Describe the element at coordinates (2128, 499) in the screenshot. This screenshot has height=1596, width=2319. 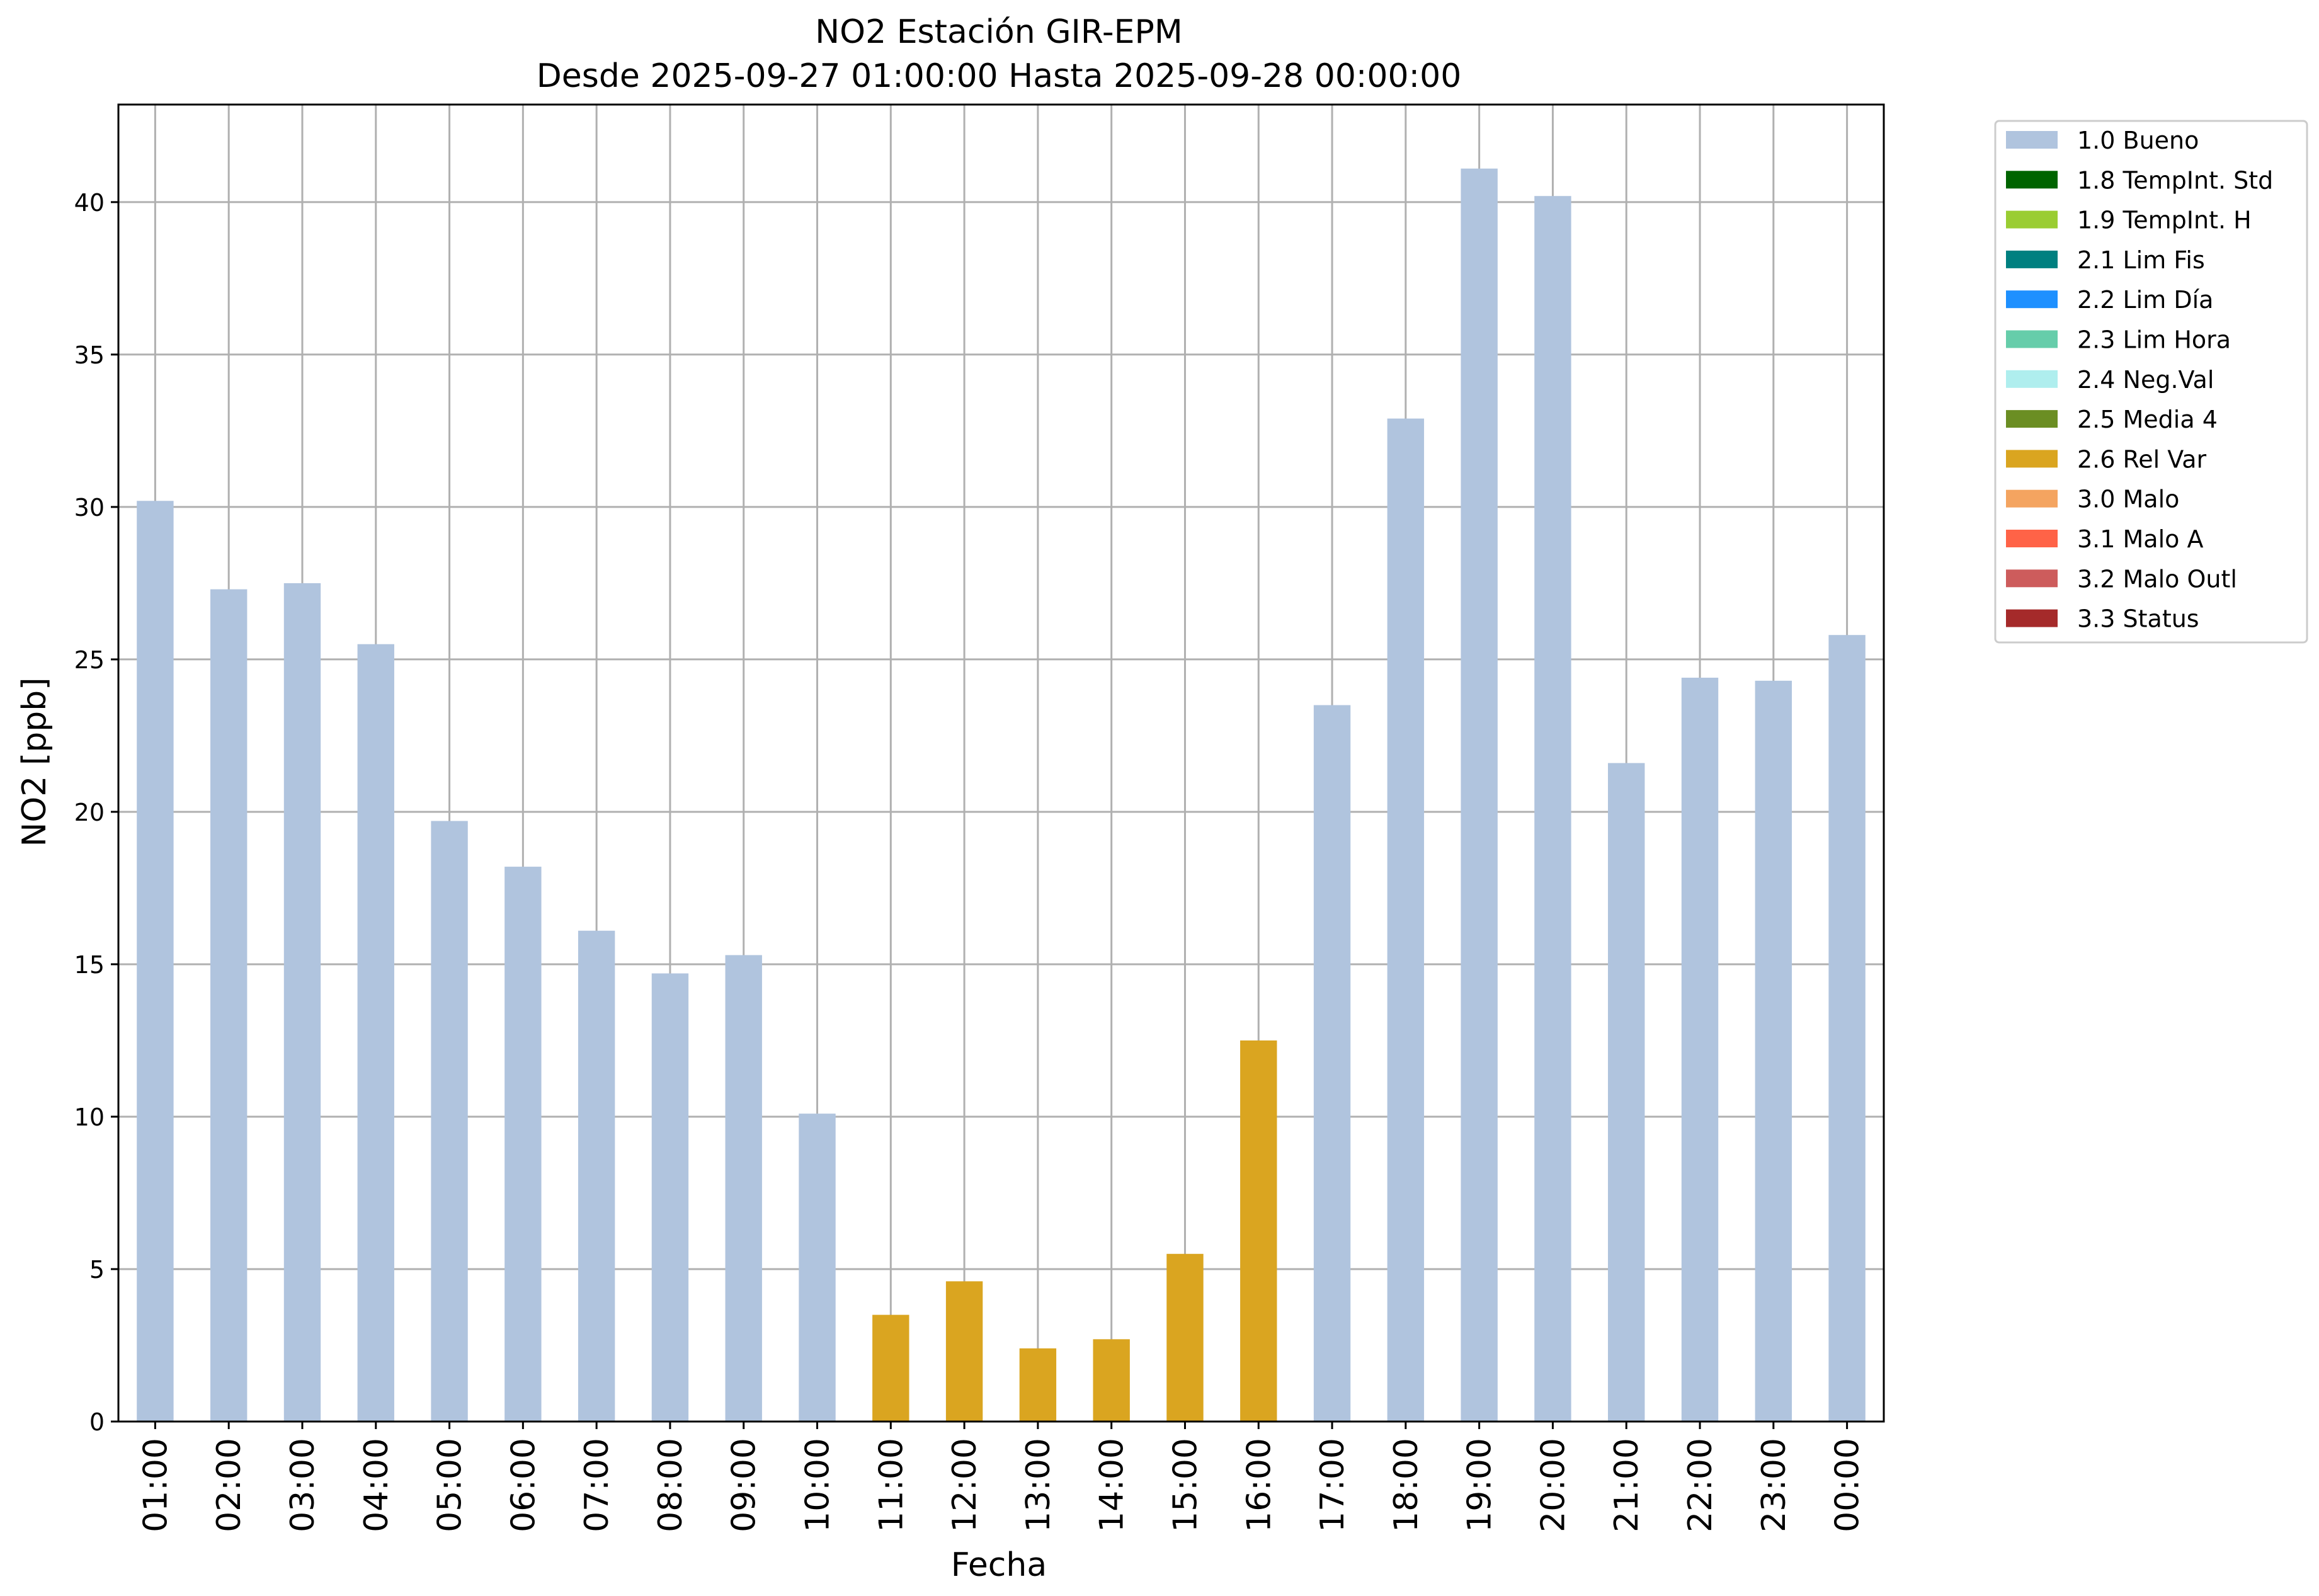
I see `legend-item-label: 3.0 Malo` at that location.